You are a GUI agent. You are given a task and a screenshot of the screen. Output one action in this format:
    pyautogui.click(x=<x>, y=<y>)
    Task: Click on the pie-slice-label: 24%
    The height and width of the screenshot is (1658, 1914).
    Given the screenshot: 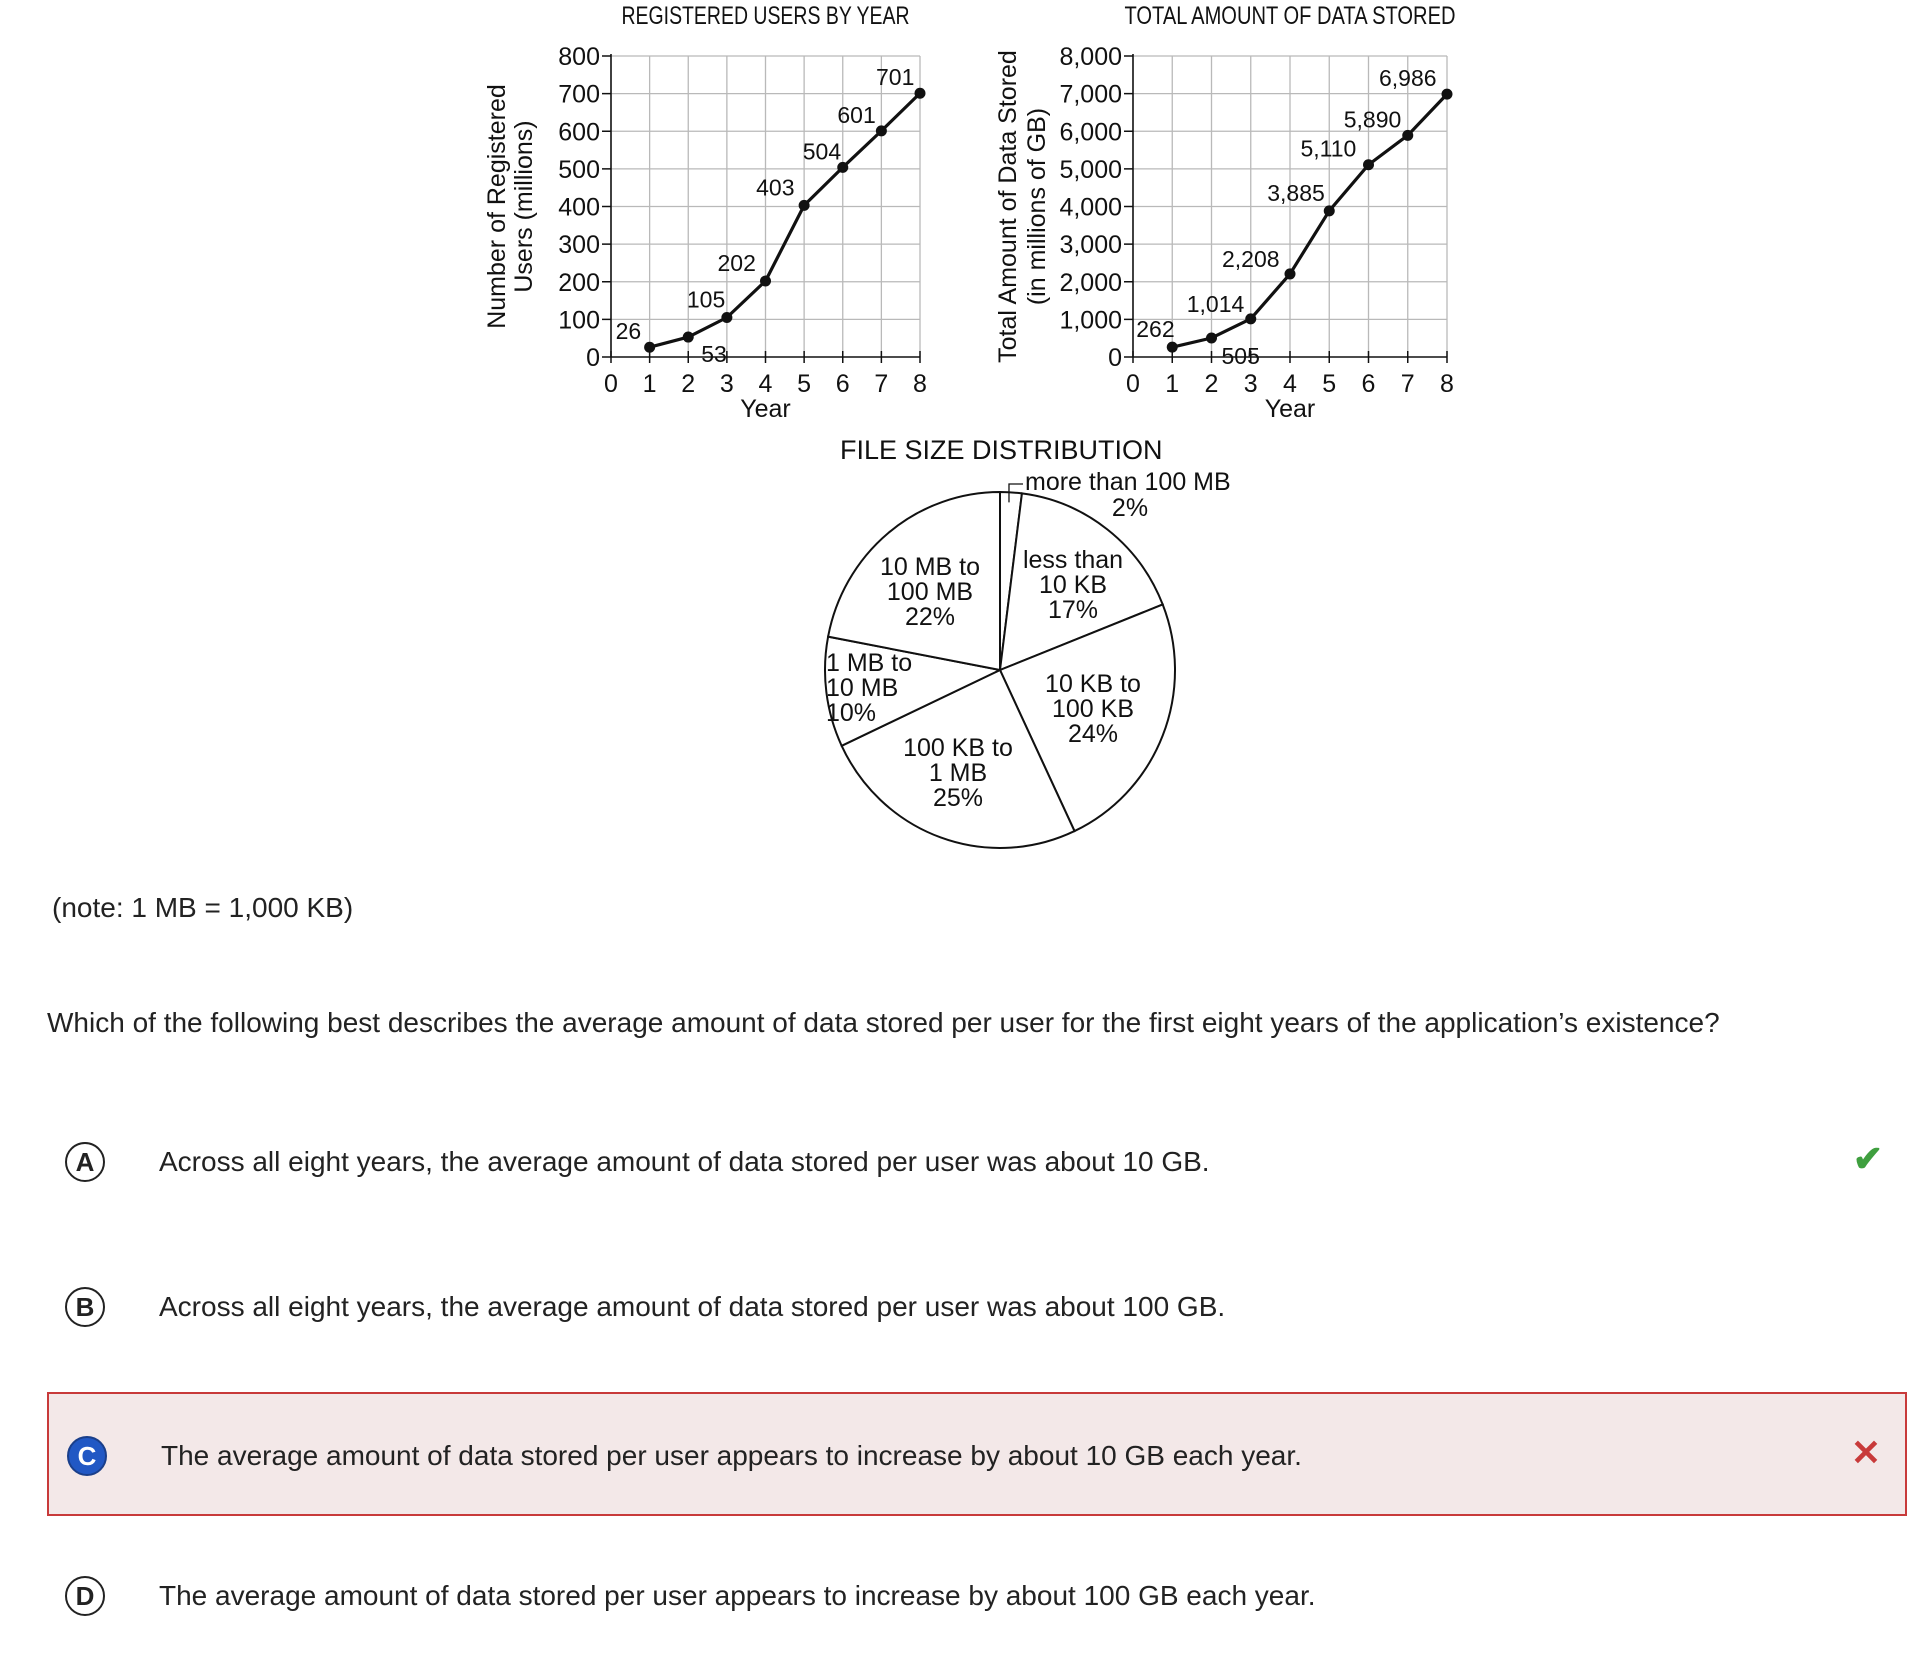 What is the action you would take?
    pyautogui.click(x=1093, y=734)
    